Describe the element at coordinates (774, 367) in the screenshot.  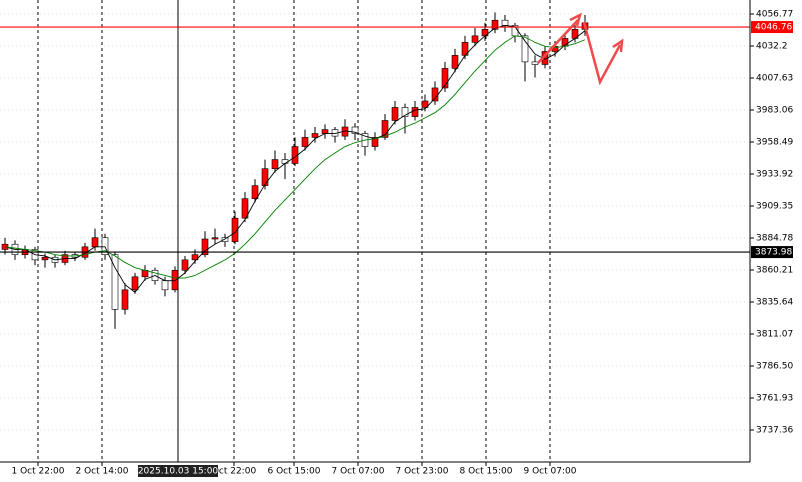
I see `y-tick-label: 3786.50` at that location.